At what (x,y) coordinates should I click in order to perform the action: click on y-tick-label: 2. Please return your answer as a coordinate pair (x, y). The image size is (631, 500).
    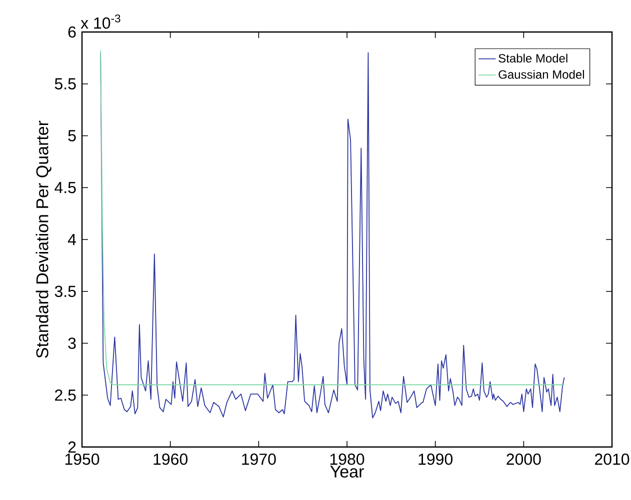
    Looking at the image, I should click on (72, 447).